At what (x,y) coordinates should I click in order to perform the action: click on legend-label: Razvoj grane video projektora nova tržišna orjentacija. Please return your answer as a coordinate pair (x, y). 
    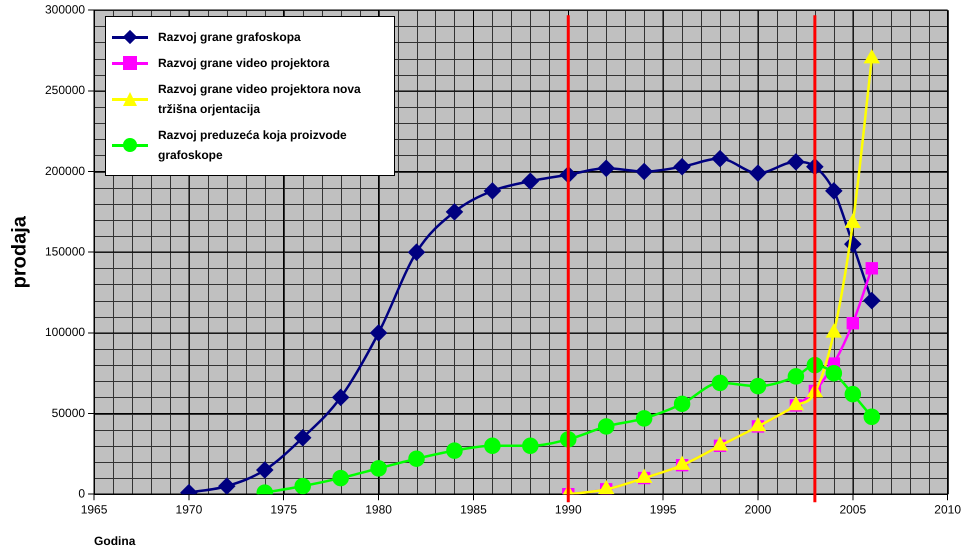
    Looking at the image, I should click on (260, 99).